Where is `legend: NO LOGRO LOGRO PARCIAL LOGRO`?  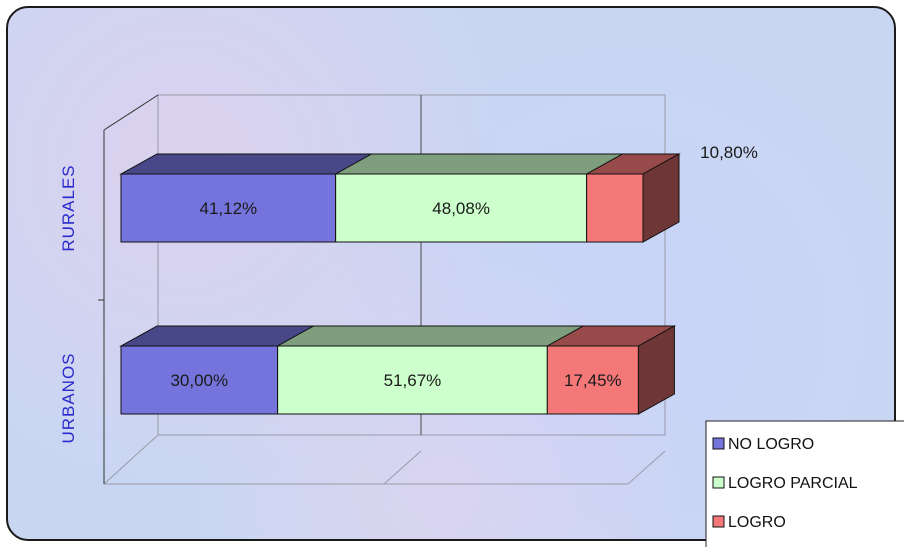
legend: NO LOGRO LOGRO PARCIAL LOGRO is located at coordinates (805, 484).